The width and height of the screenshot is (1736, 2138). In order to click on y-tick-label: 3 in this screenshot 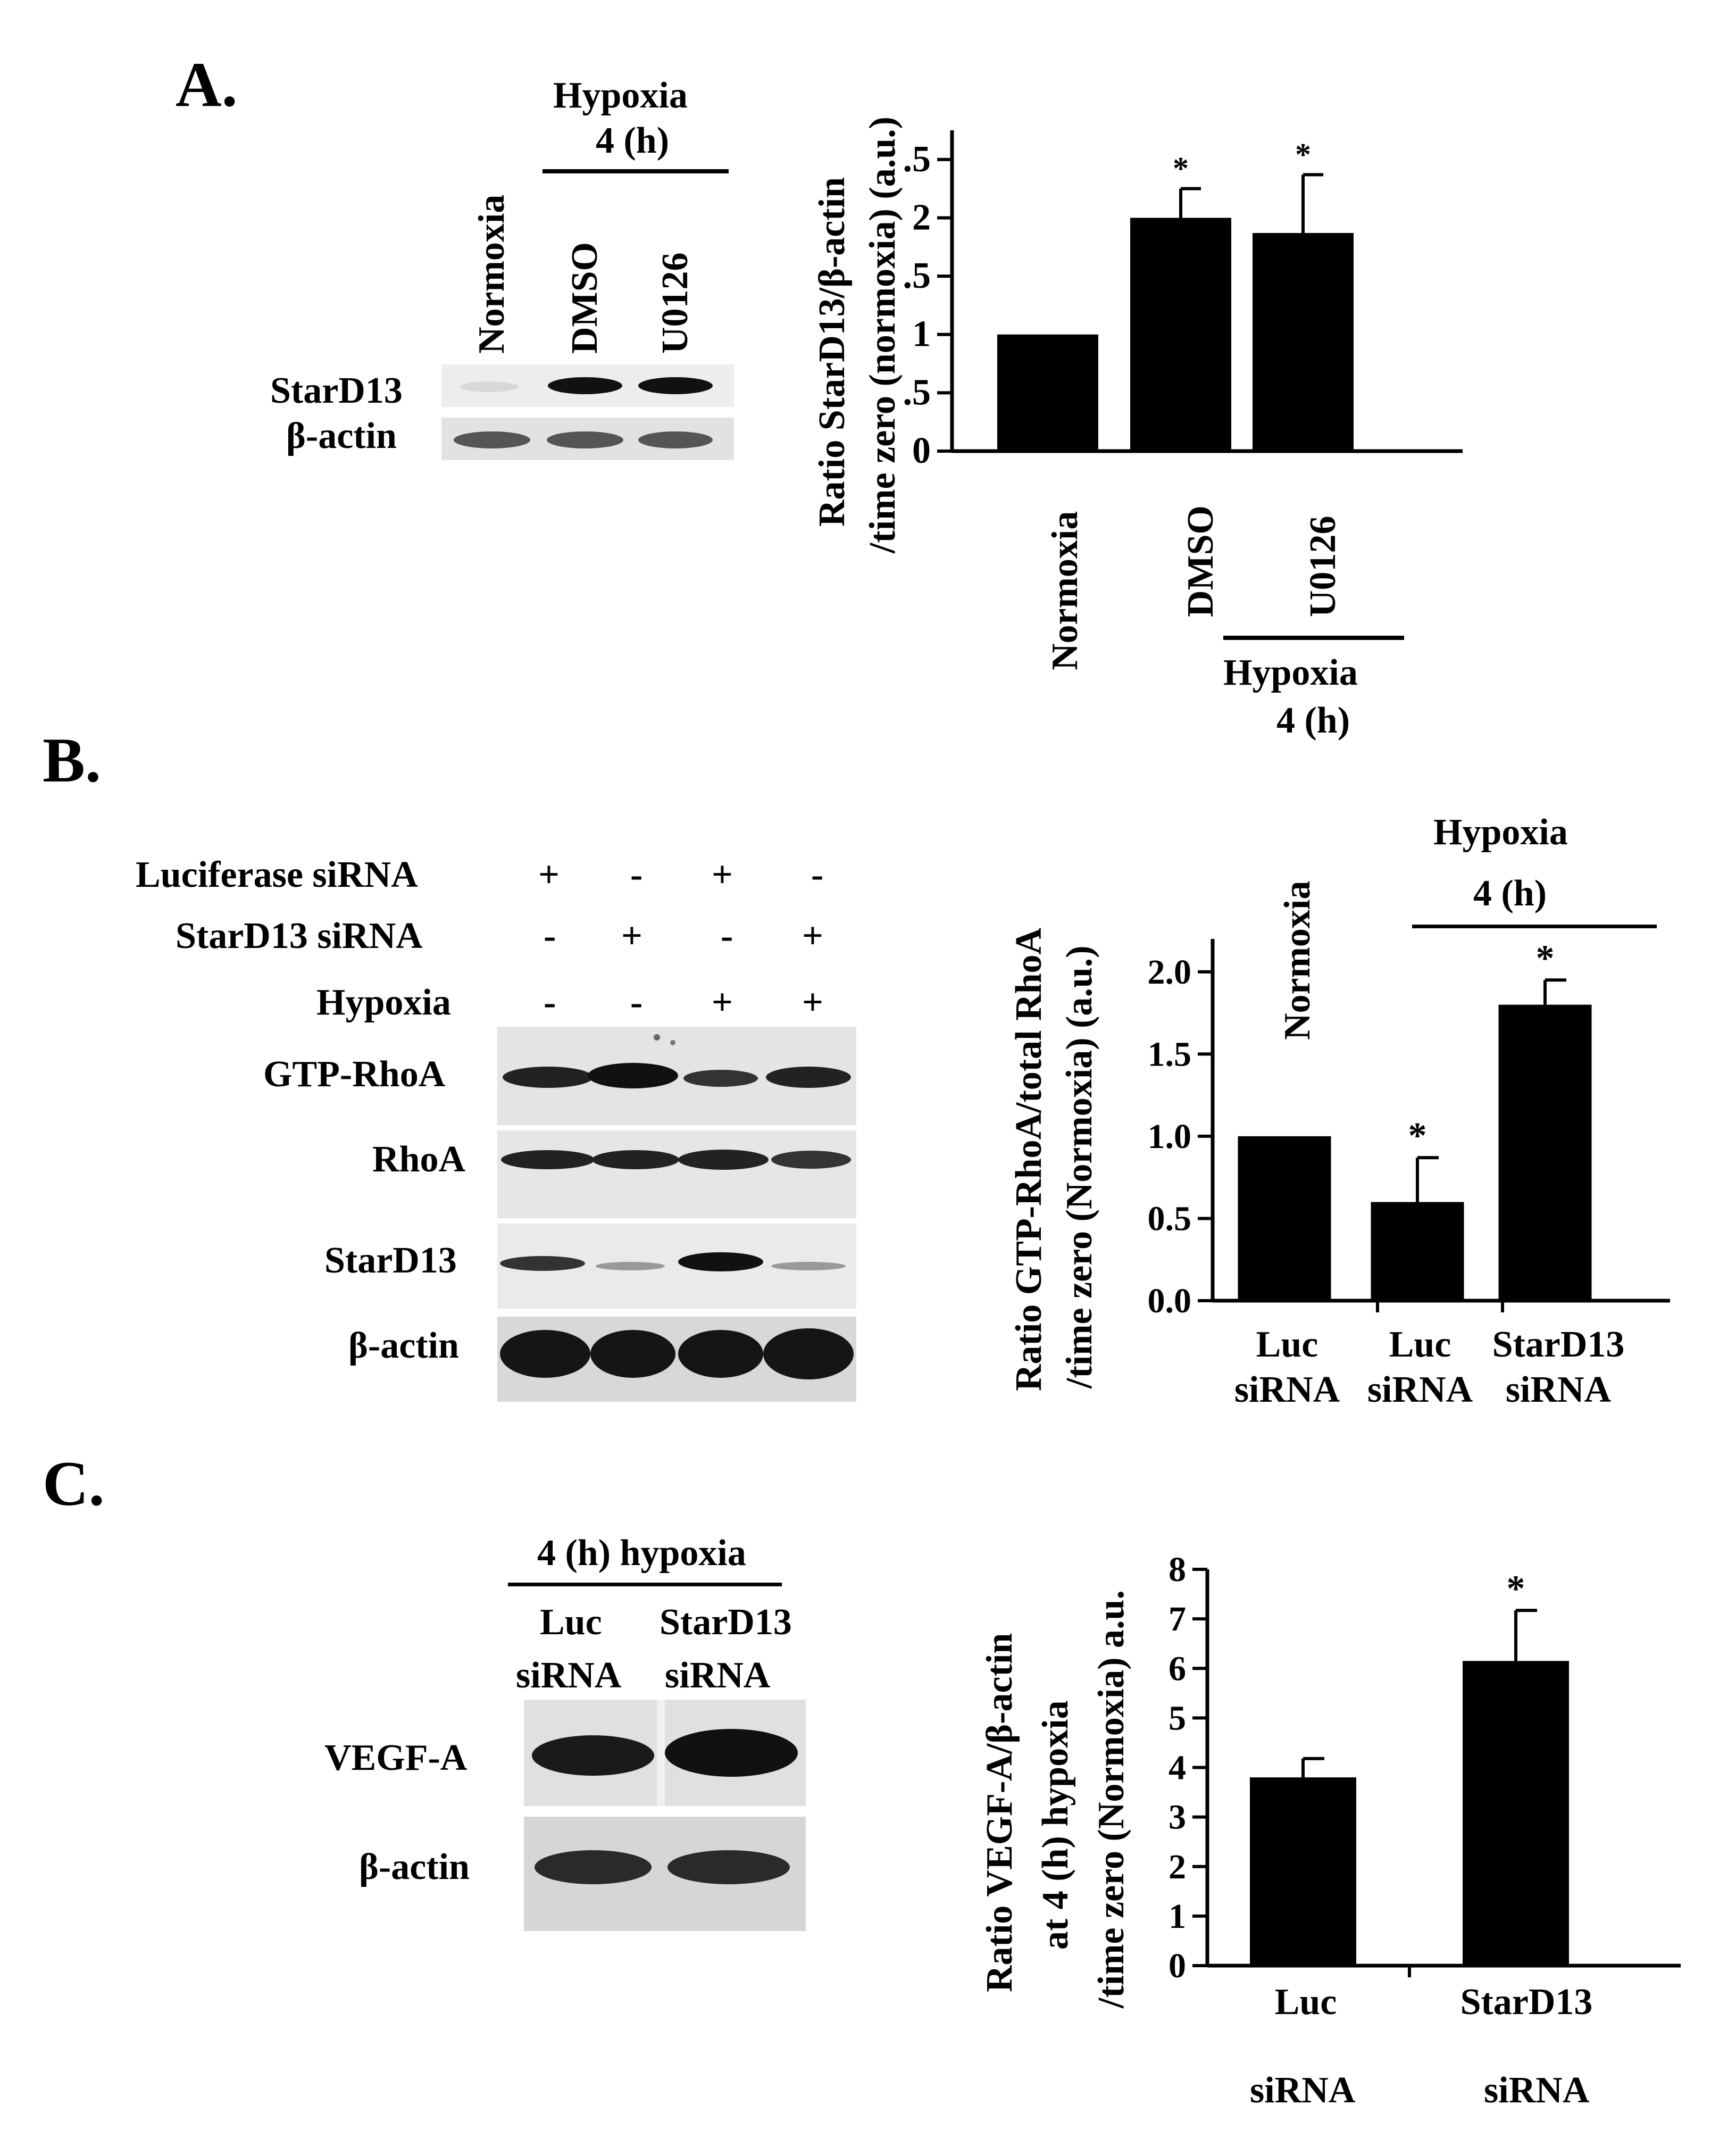, I will do `click(1177, 1817)`.